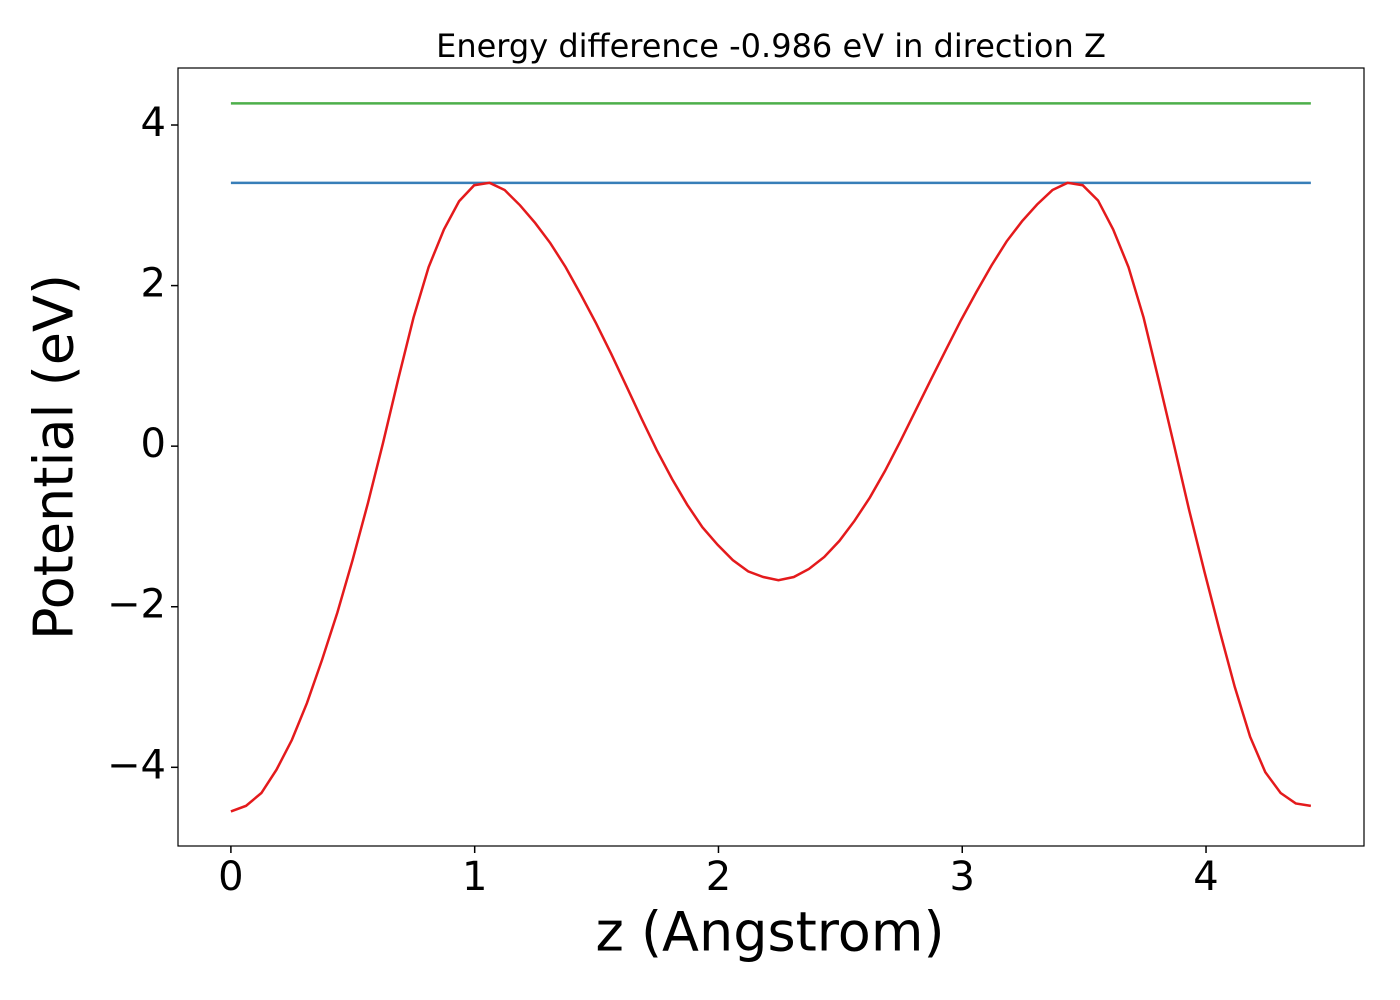  What do you see at coordinates (153, 444) in the screenshot?
I see `y-tick-label: 0` at bounding box center [153, 444].